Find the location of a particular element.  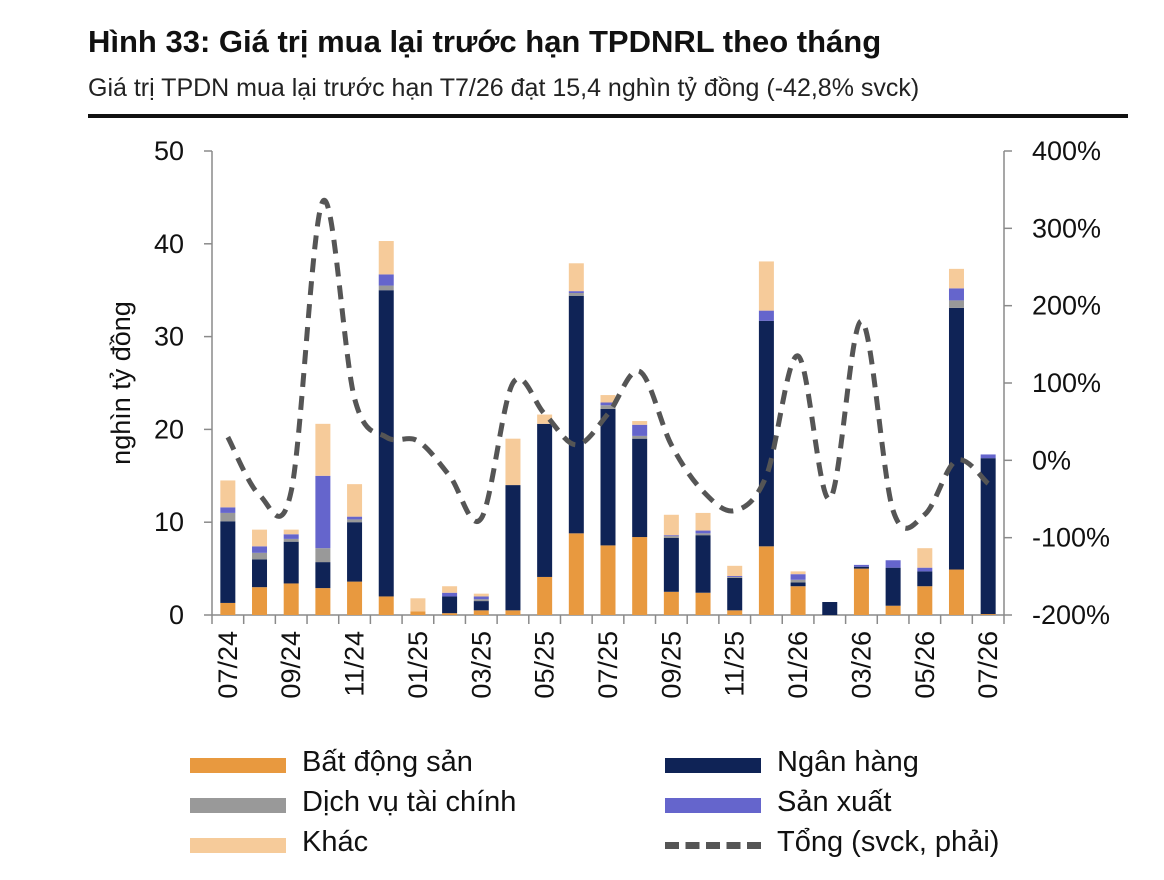

y-tick-label: 30 is located at coordinates (169, 337).